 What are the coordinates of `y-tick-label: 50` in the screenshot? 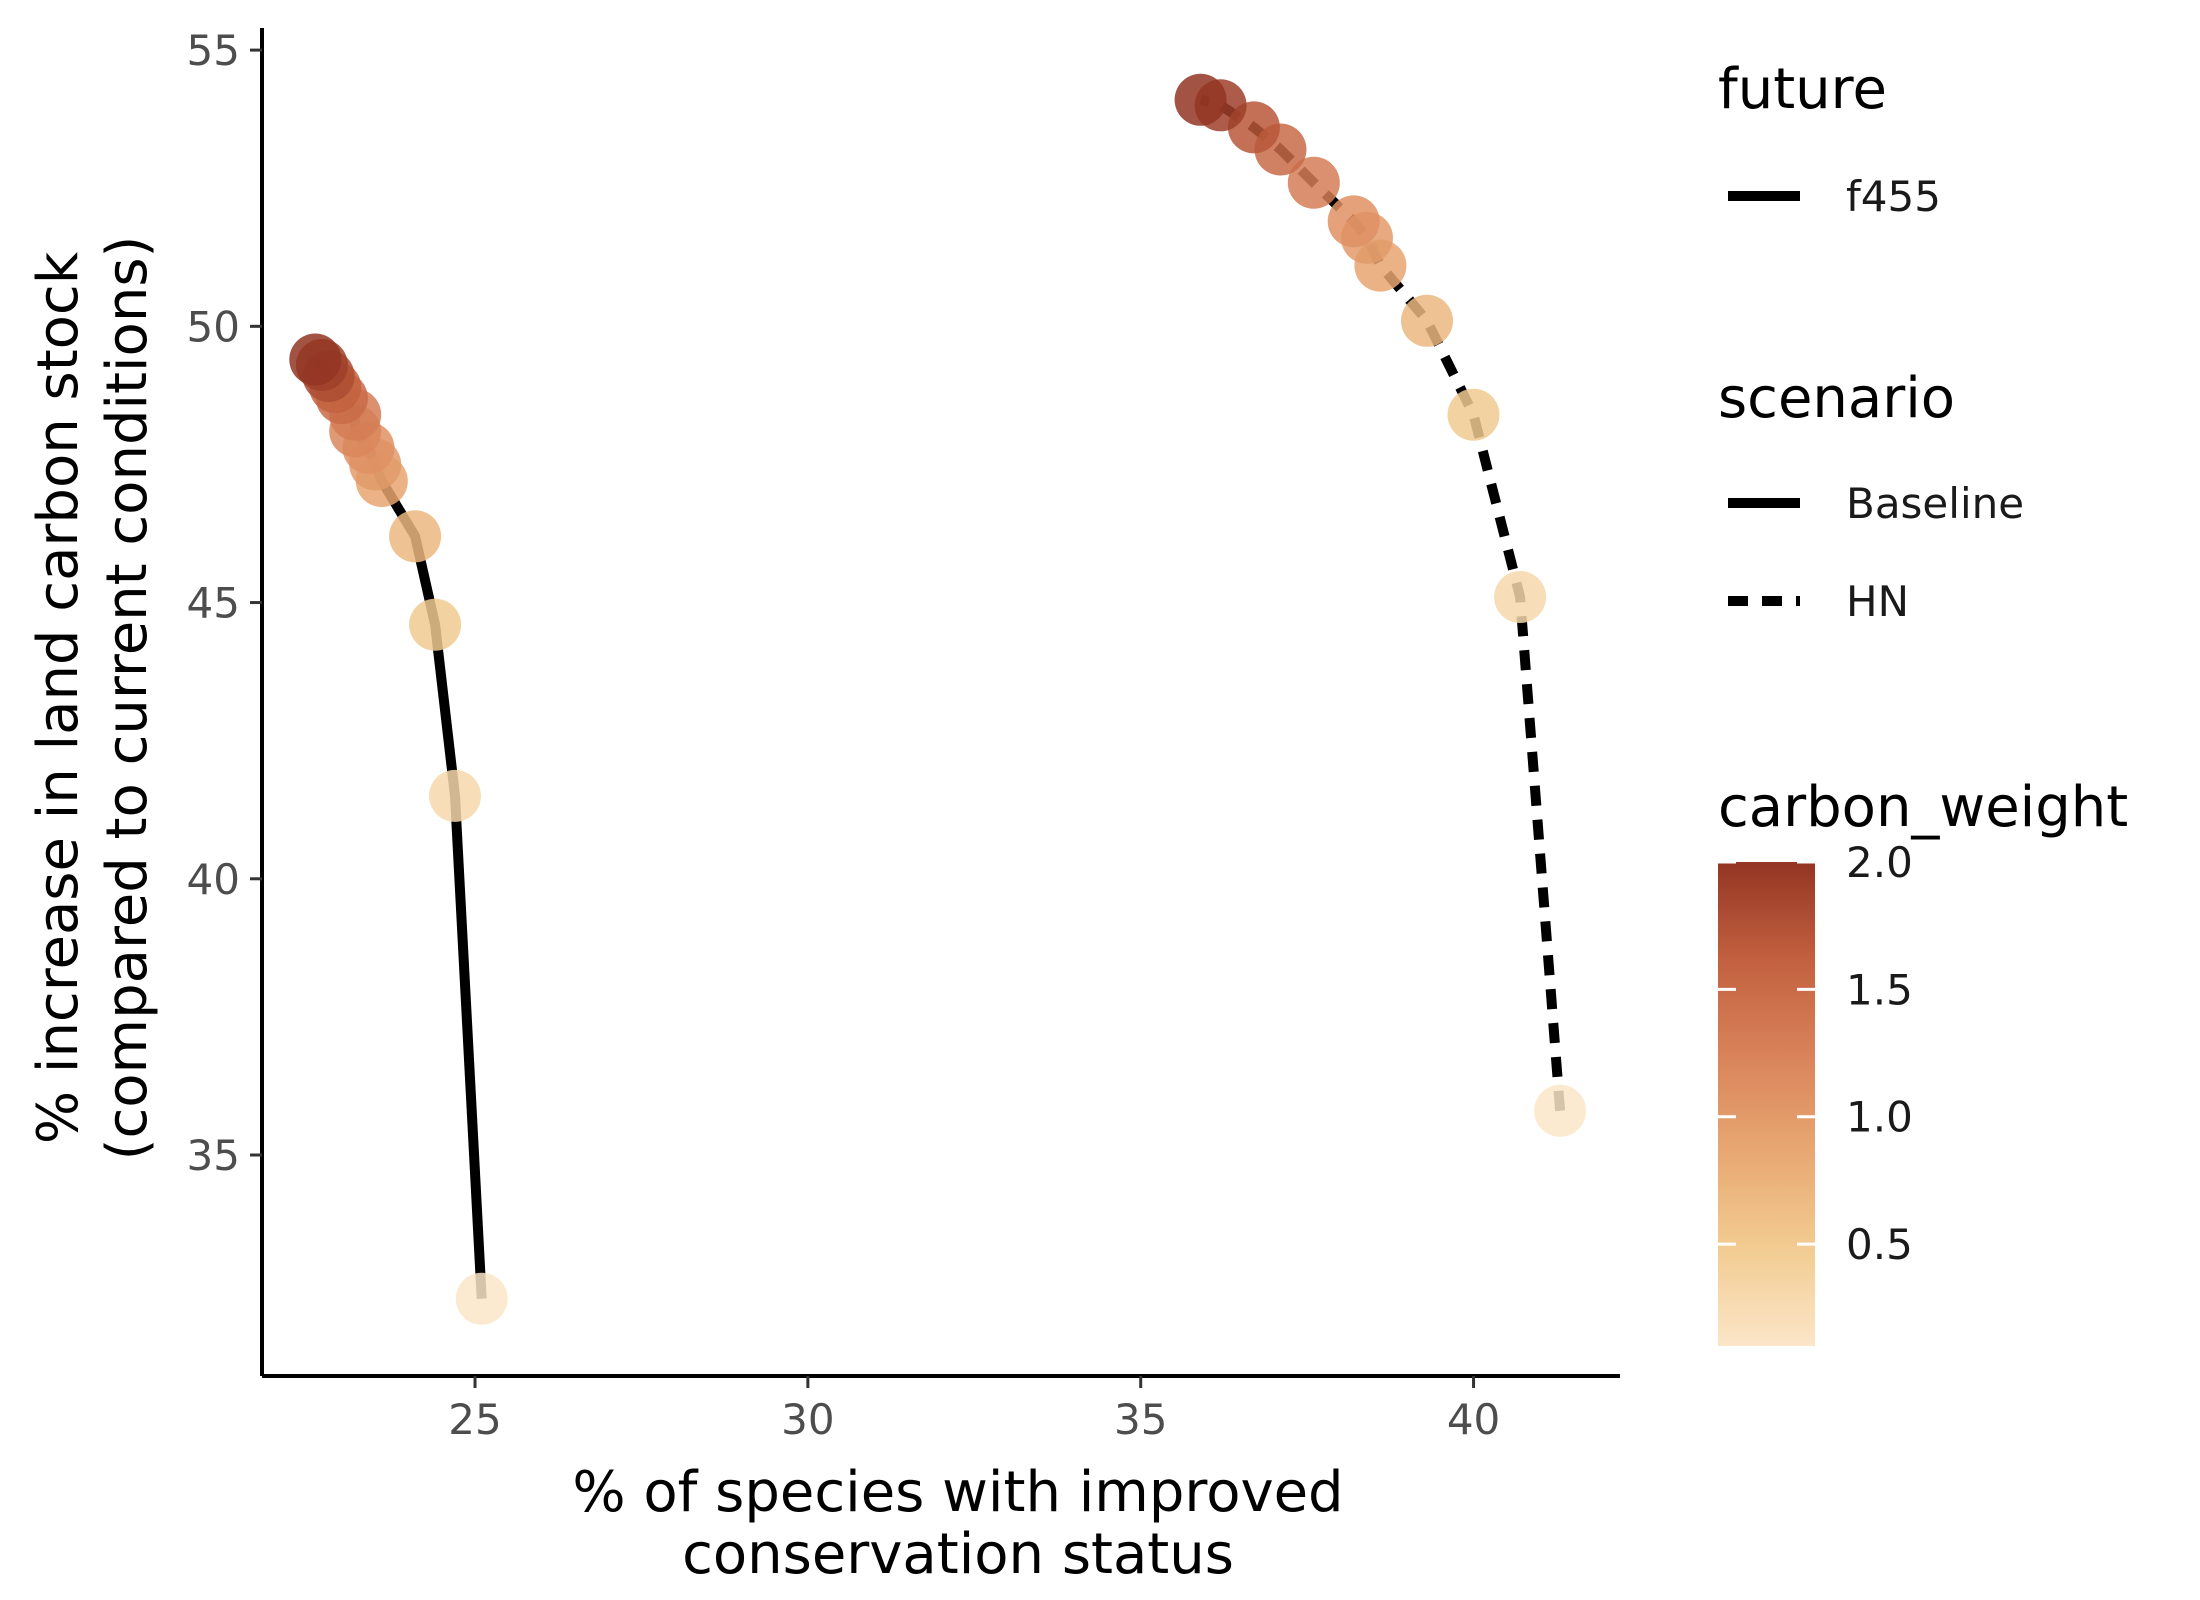 It's located at (213, 326).